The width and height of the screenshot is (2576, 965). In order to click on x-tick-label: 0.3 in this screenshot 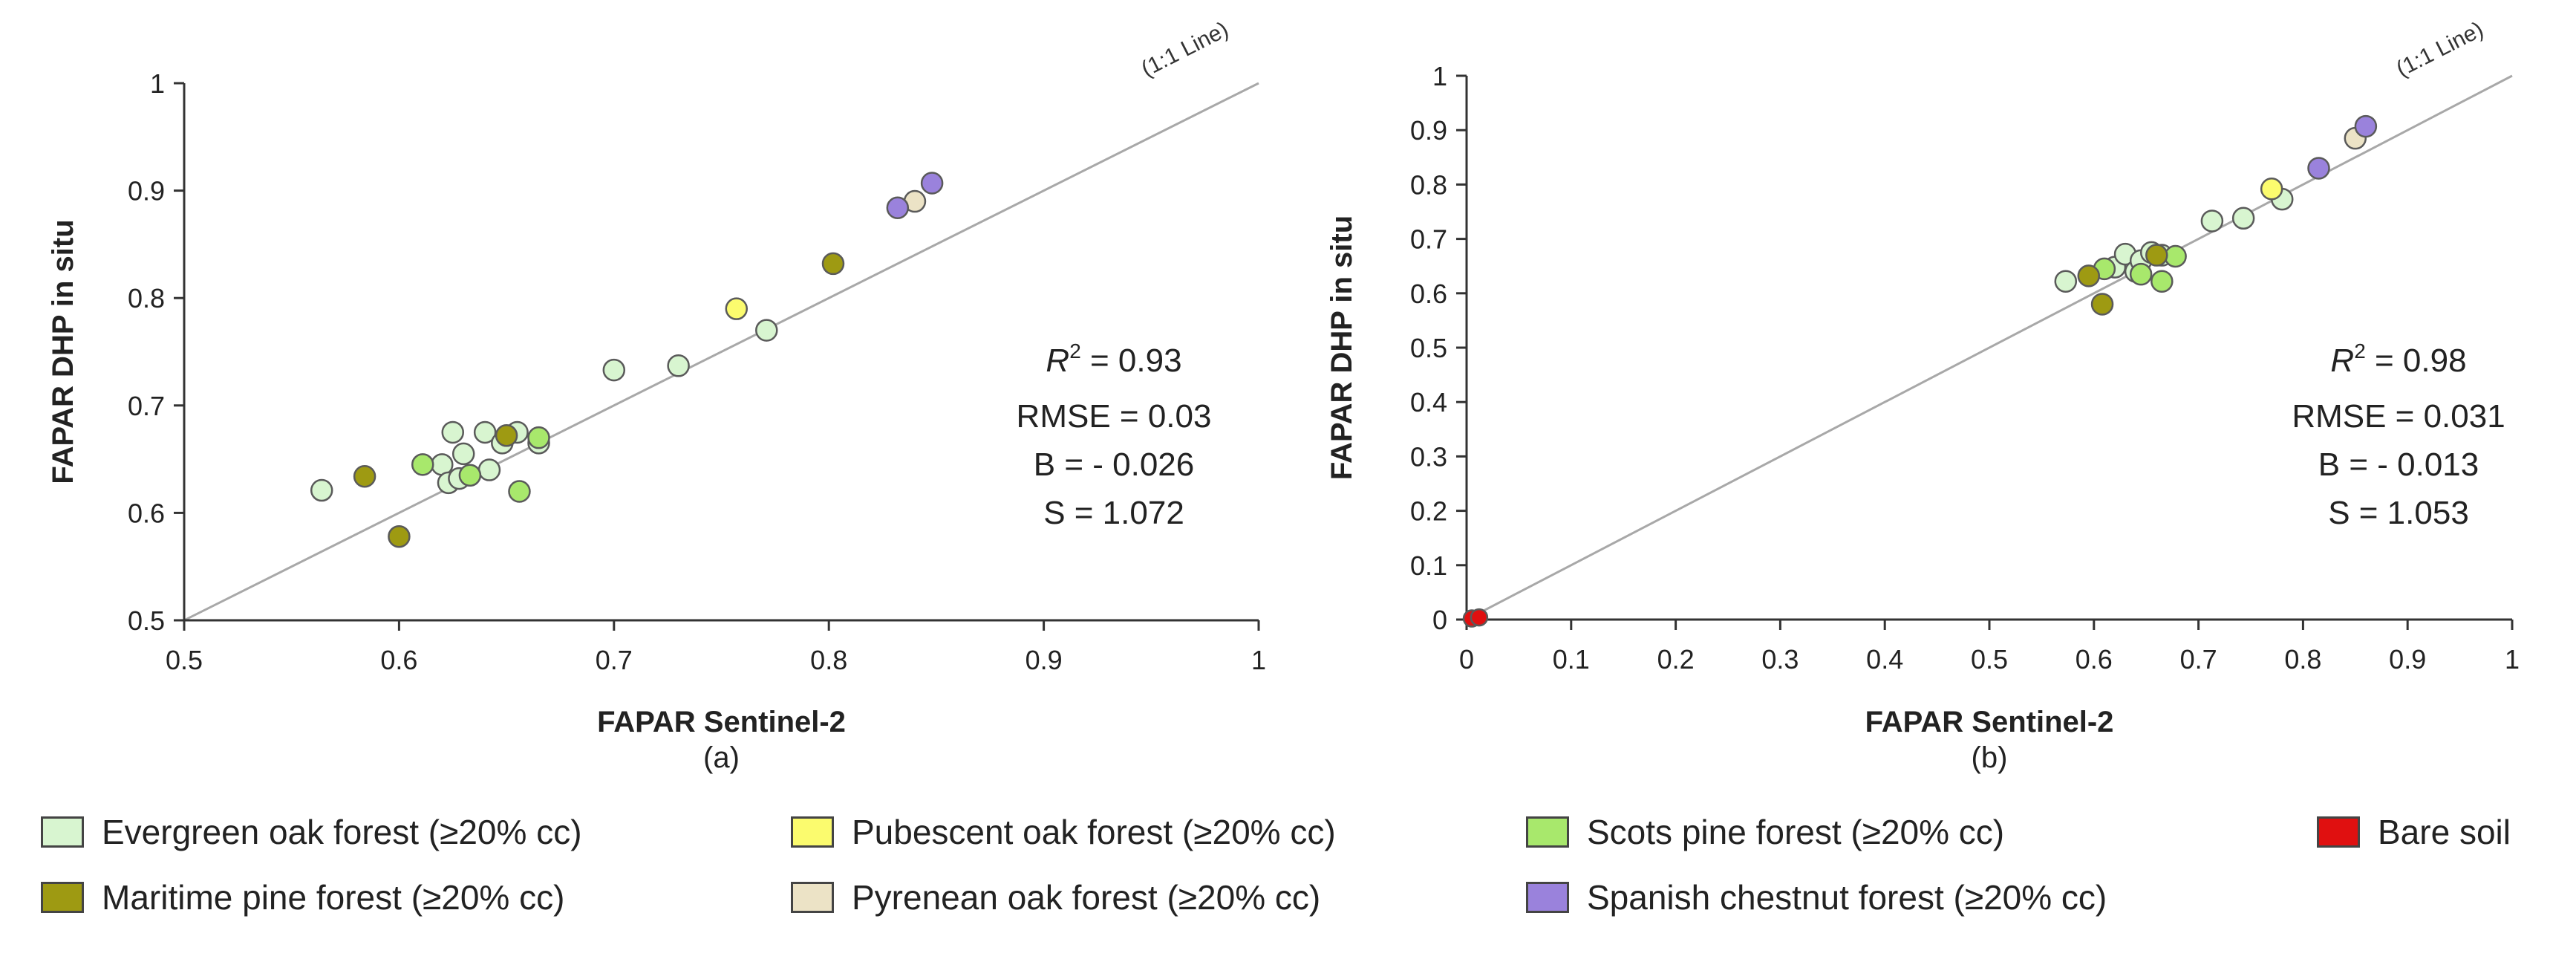, I will do `click(1780, 659)`.